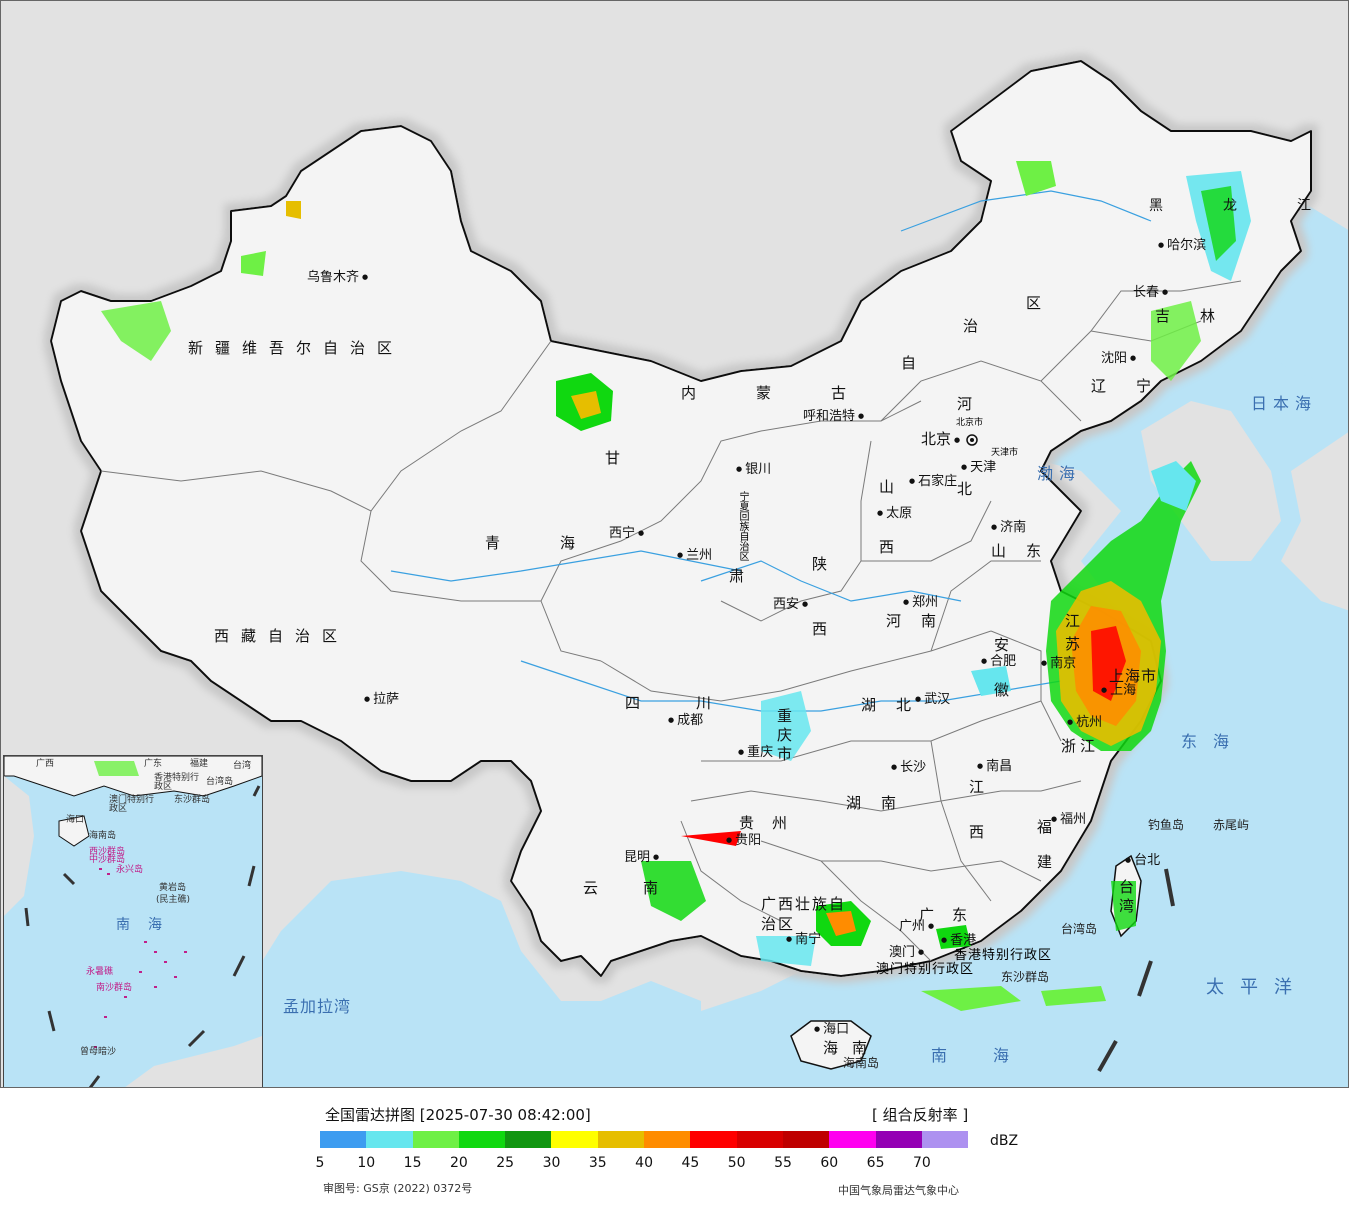 The width and height of the screenshot is (1349, 1208). I want to click on province-label-xinjiang: 新疆维吾尔自治区, so click(296, 348).